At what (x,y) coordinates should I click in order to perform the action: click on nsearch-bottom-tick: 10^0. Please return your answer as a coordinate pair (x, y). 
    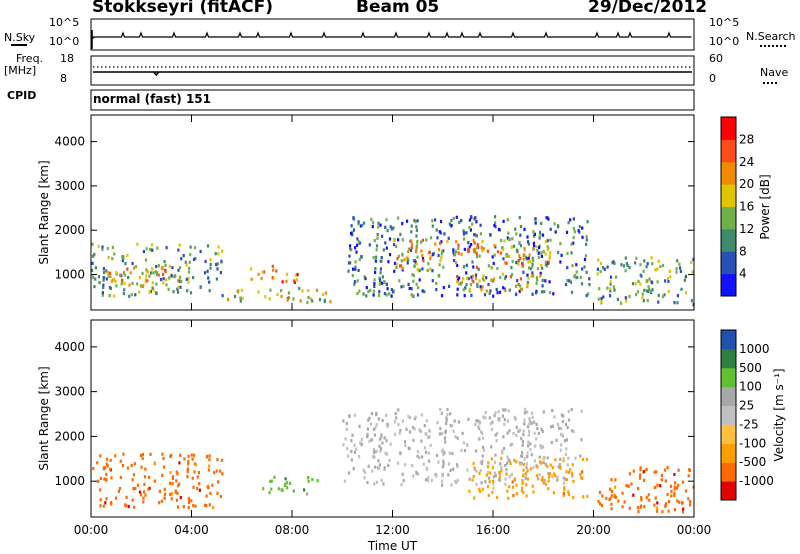
    Looking at the image, I should click on (724, 41).